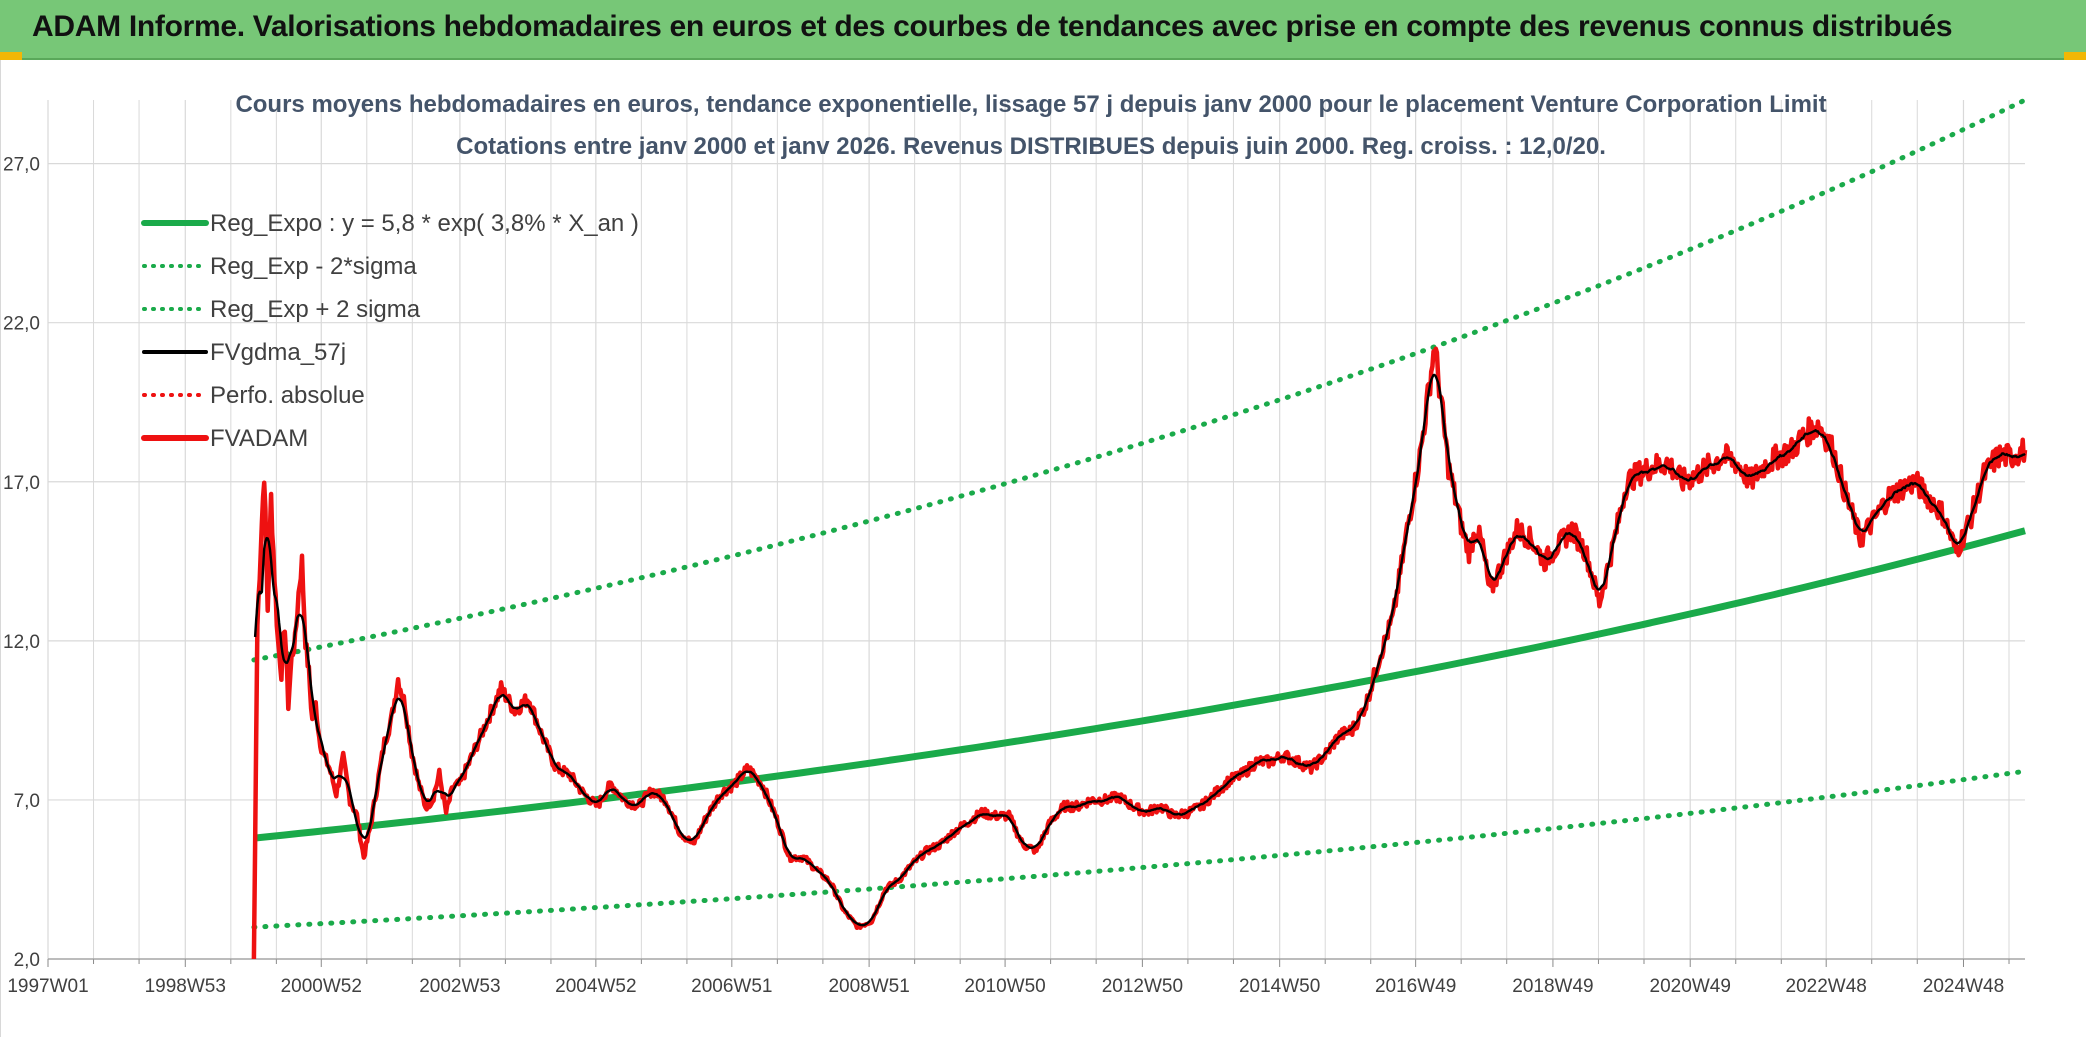 The width and height of the screenshot is (2086, 1037). I want to click on x-tick-label: 2018W49, so click(1552, 986).